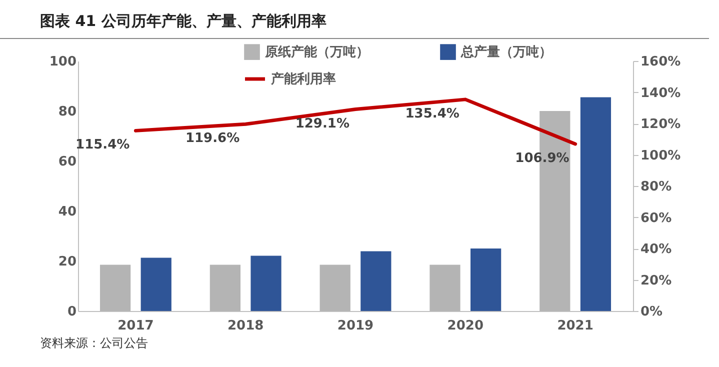 The image size is (719, 367). What do you see at coordinates (465, 326) in the screenshot?
I see `x-tick-label: 2020` at bounding box center [465, 326].